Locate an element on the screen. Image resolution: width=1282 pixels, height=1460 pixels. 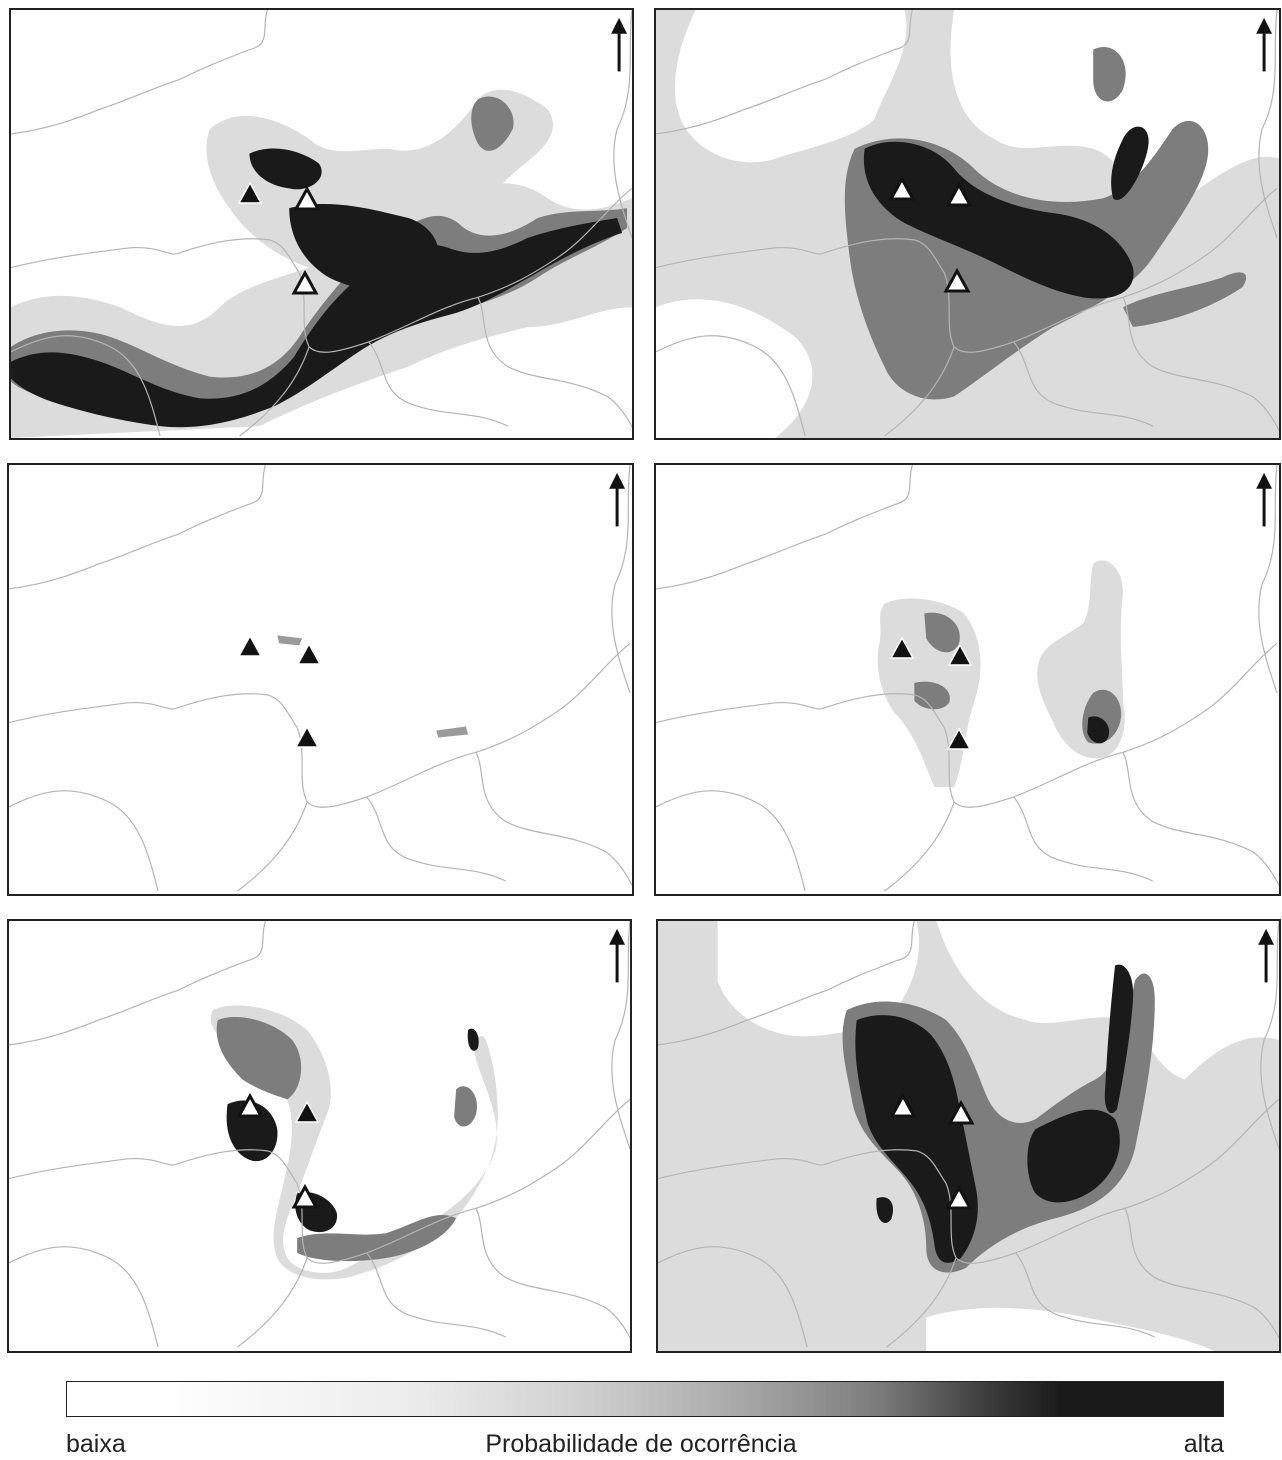
map-panel-middle-right is located at coordinates (967, 679).